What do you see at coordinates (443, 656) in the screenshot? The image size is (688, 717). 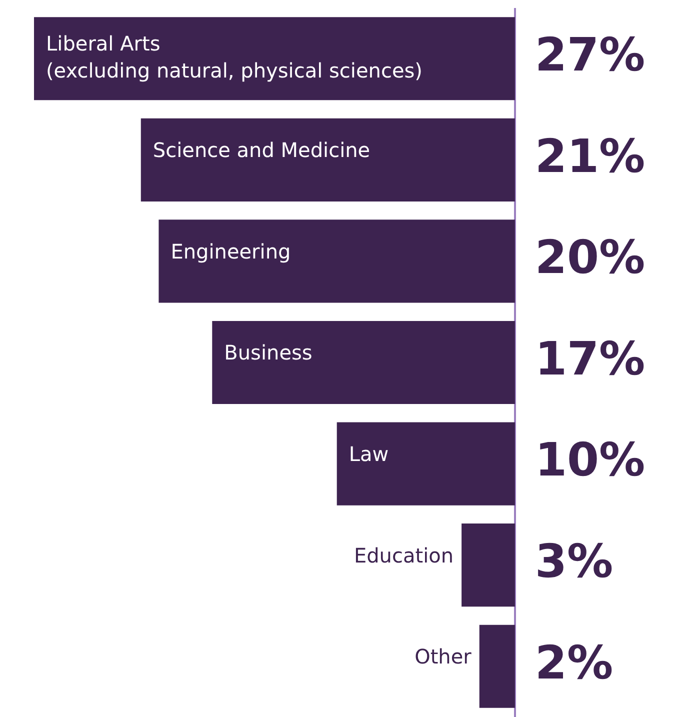 I see `y-tick-label: Other` at bounding box center [443, 656].